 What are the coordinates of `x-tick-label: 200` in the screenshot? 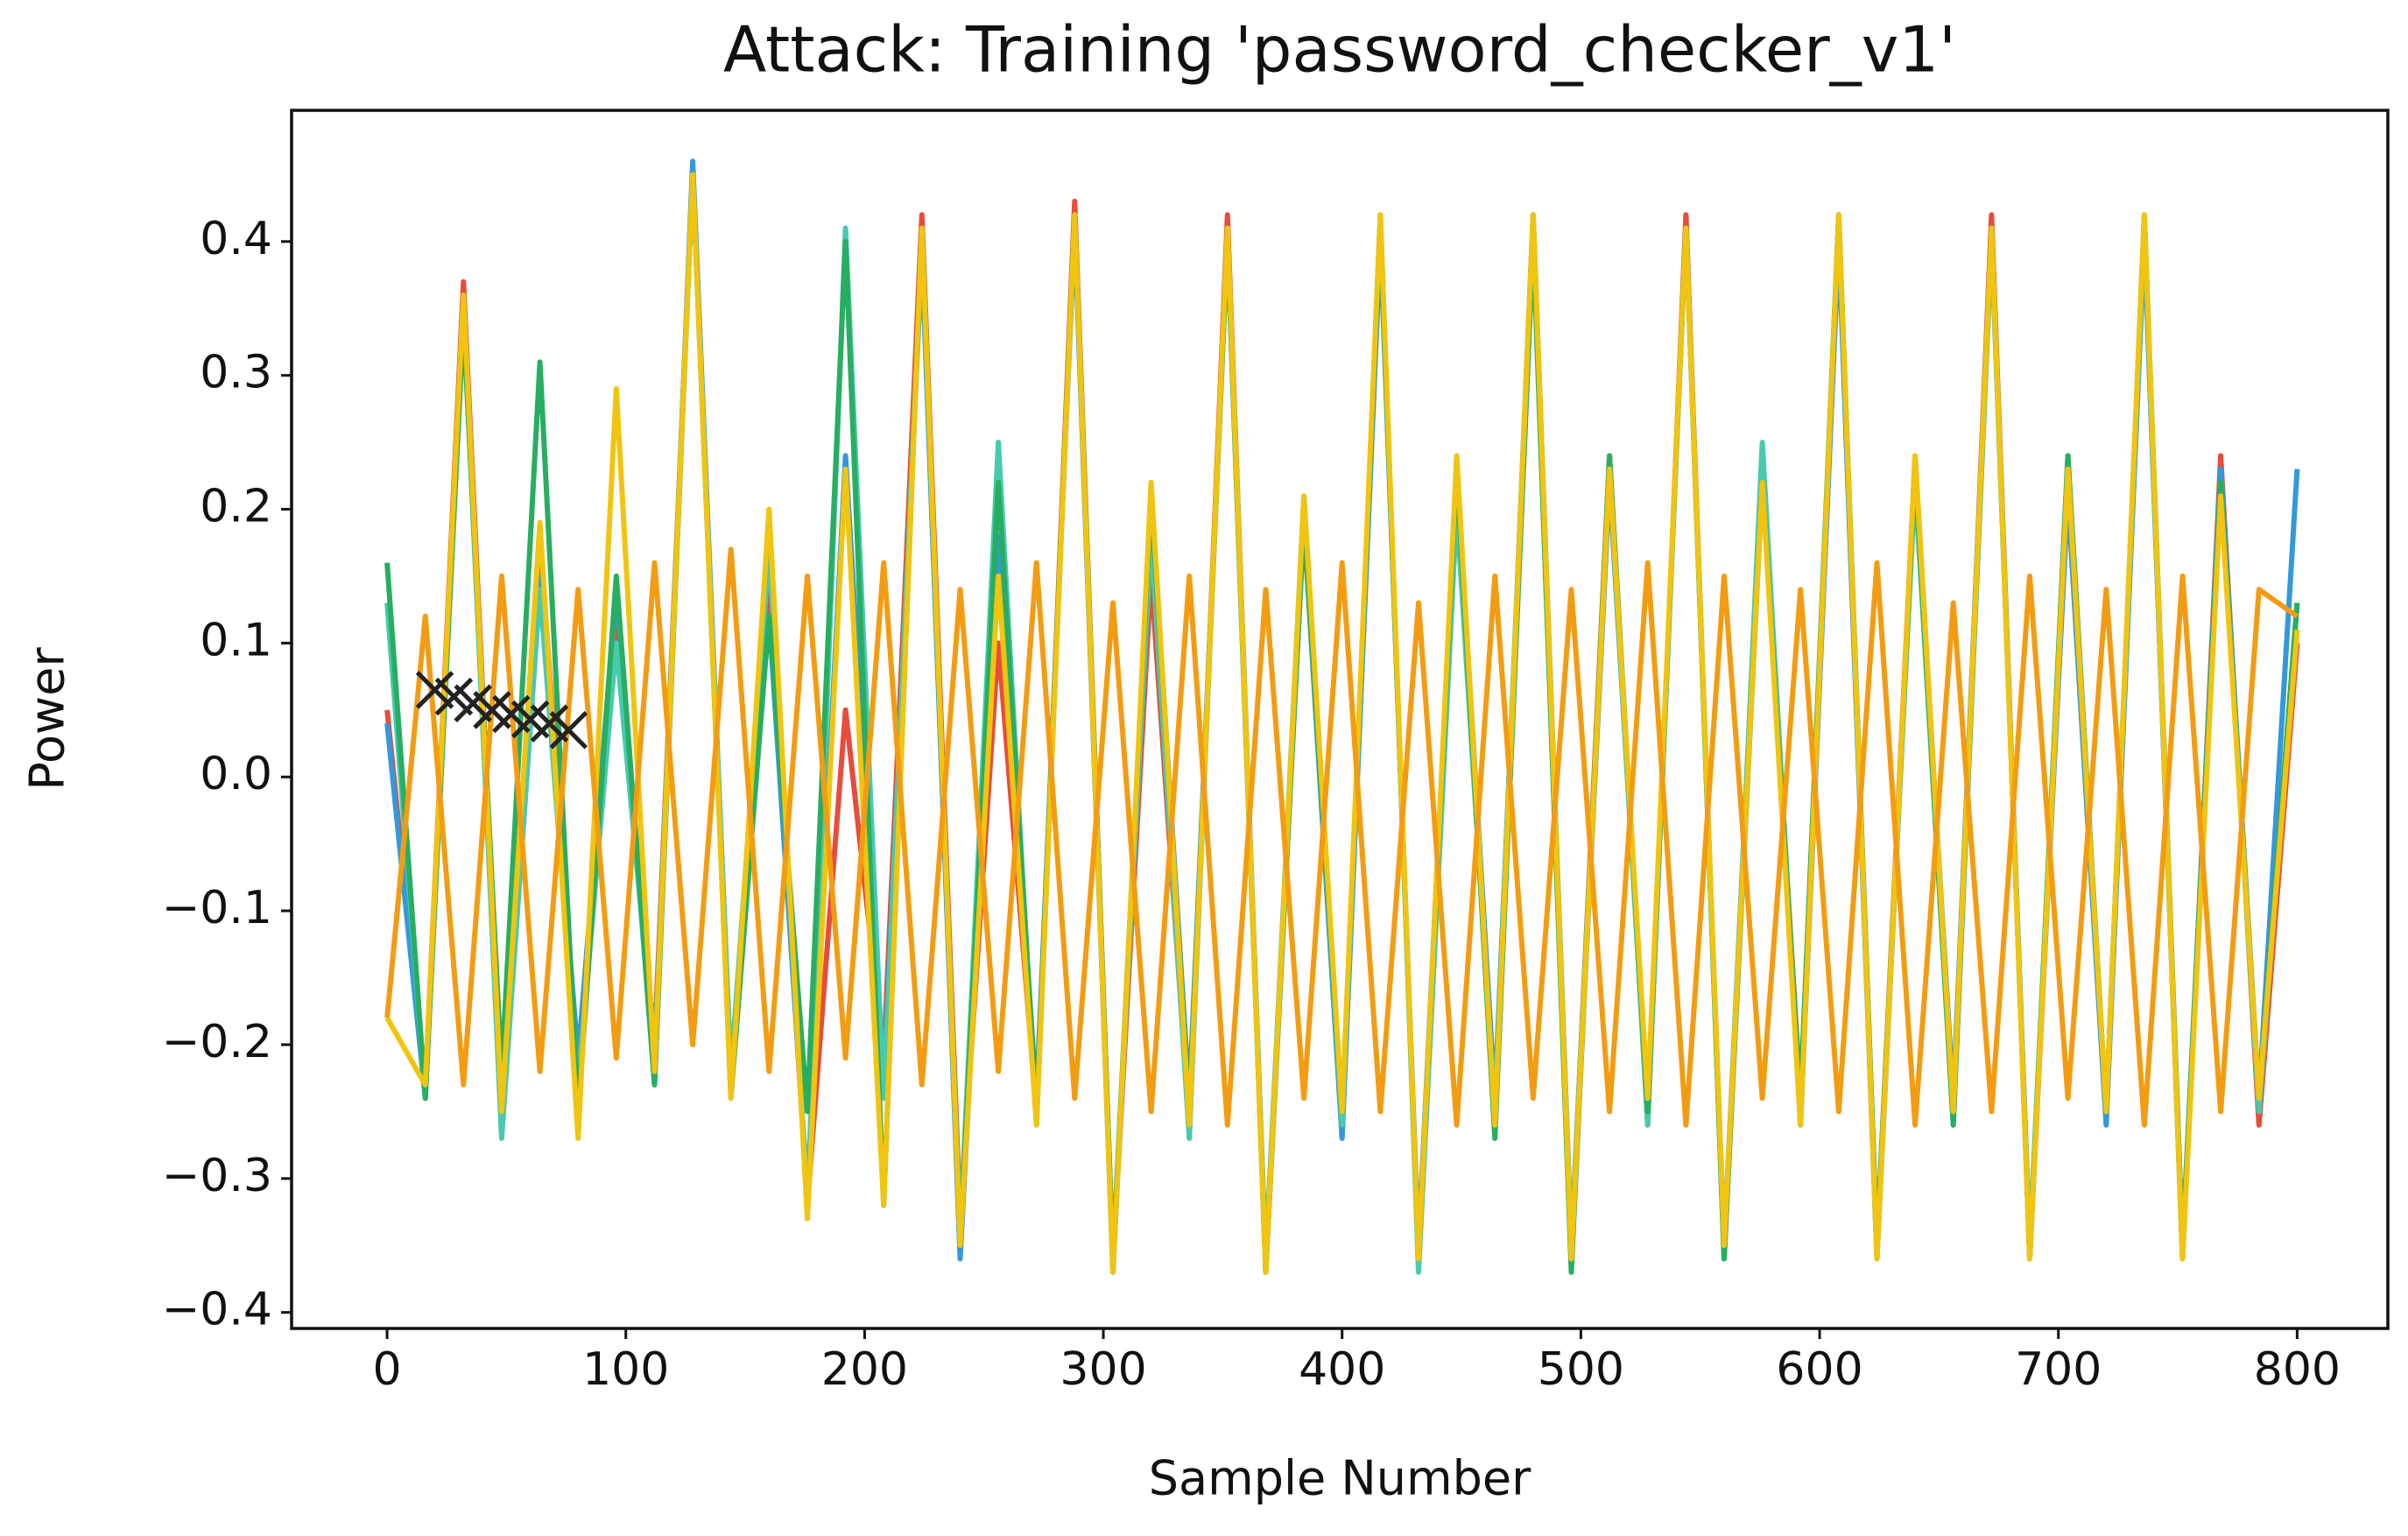 It's located at (864, 1369).